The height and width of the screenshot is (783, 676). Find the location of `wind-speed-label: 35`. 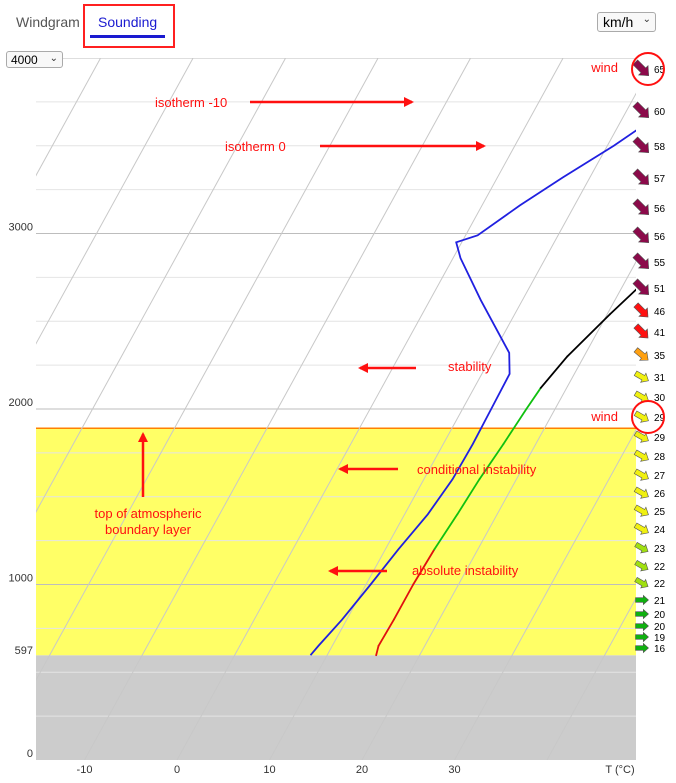

wind-speed-label: 35 is located at coordinates (660, 356).